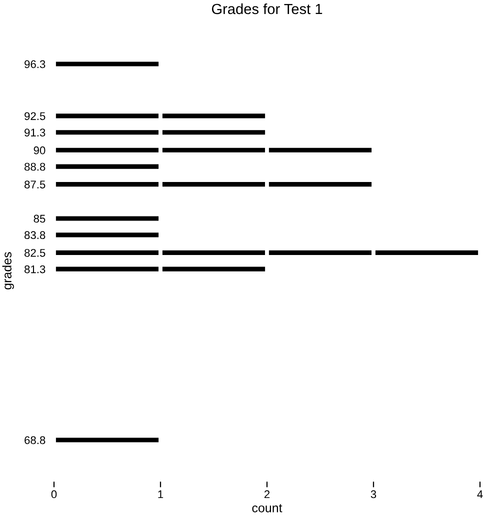 The height and width of the screenshot is (518, 489). Describe the element at coordinates (35, 269) in the screenshot. I see `y-tick-label: 81.3` at that location.